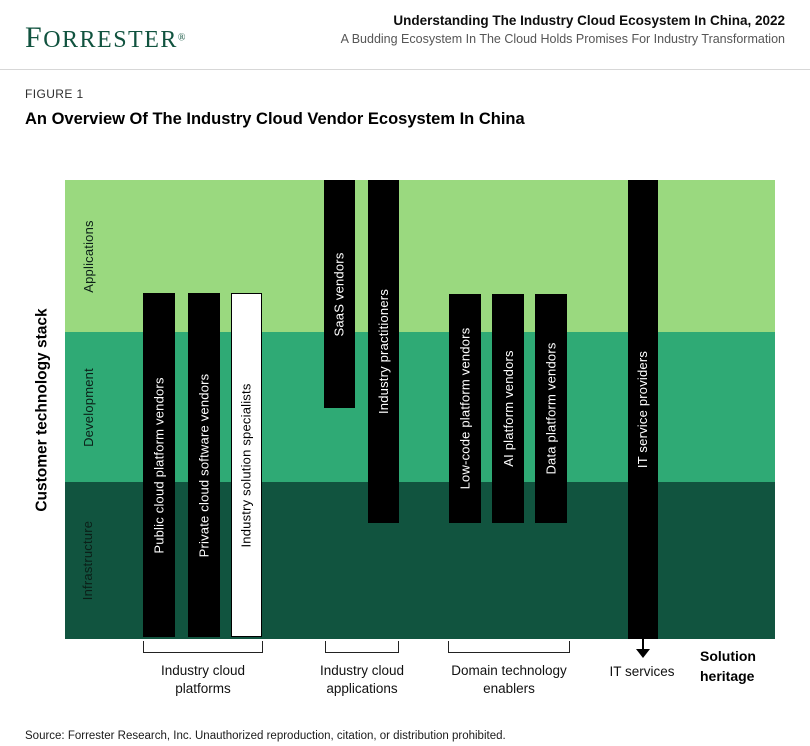  I want to click on solution-heritage-label: Solution heritage, so click(728, 666).